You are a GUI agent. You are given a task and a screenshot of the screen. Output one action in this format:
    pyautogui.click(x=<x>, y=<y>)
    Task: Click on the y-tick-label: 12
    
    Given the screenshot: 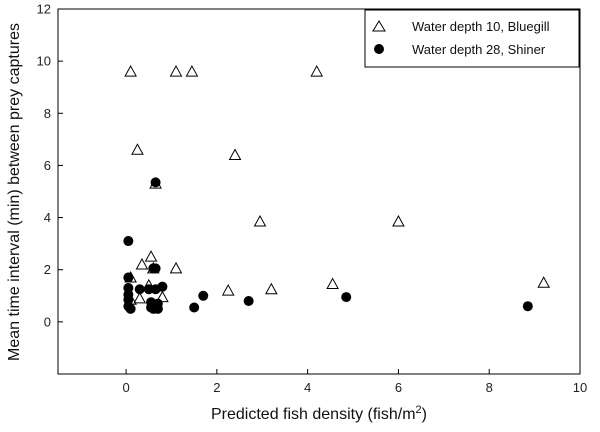 What is the action you would take?
    pyautogui.click(x=44, y=9)
    